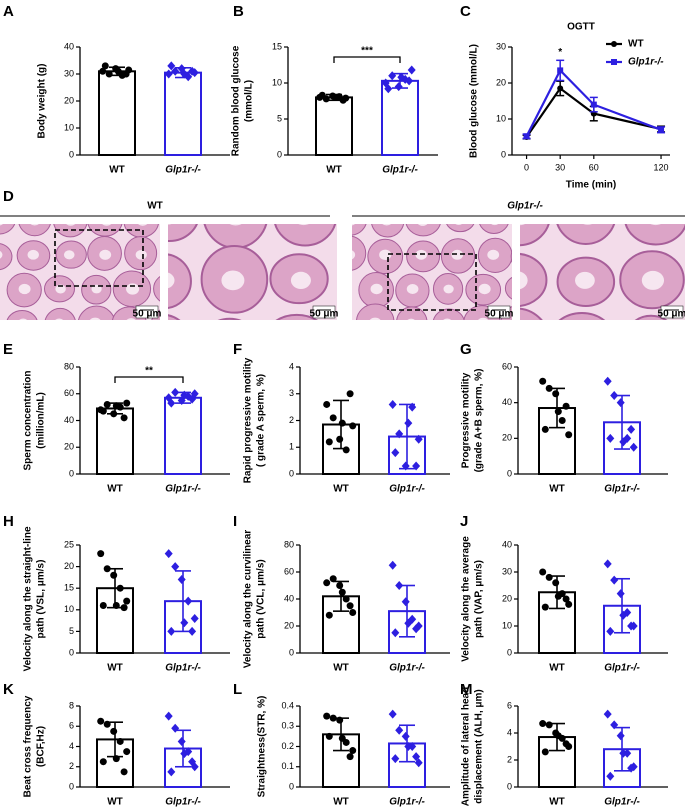 The width and height of the screenshot is (685, 808). Describe the element at coordinates (287, 726) in the screenshot. I see `y-tick-label: 0.3` at that location.